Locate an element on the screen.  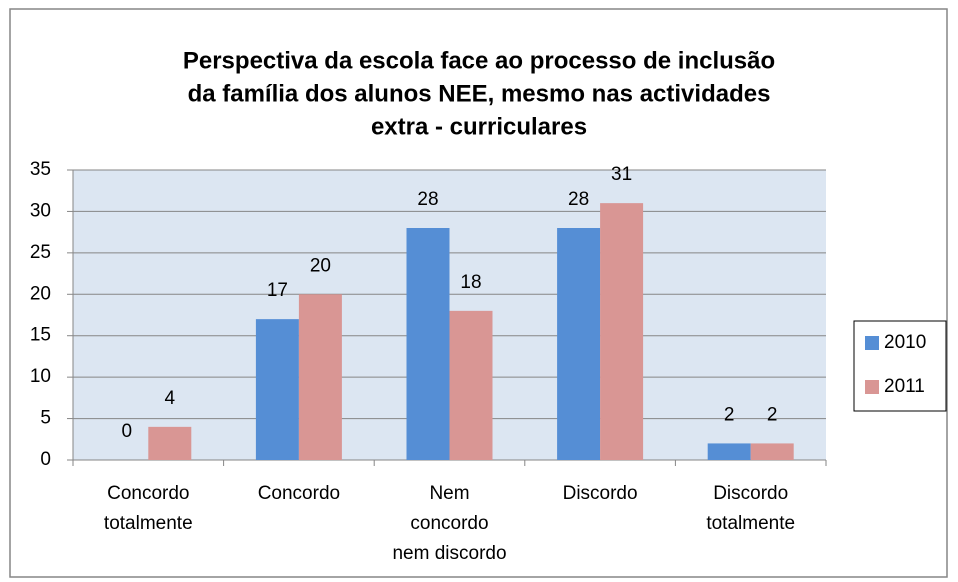
value-label: 18 is located at coordinates (470, 282).